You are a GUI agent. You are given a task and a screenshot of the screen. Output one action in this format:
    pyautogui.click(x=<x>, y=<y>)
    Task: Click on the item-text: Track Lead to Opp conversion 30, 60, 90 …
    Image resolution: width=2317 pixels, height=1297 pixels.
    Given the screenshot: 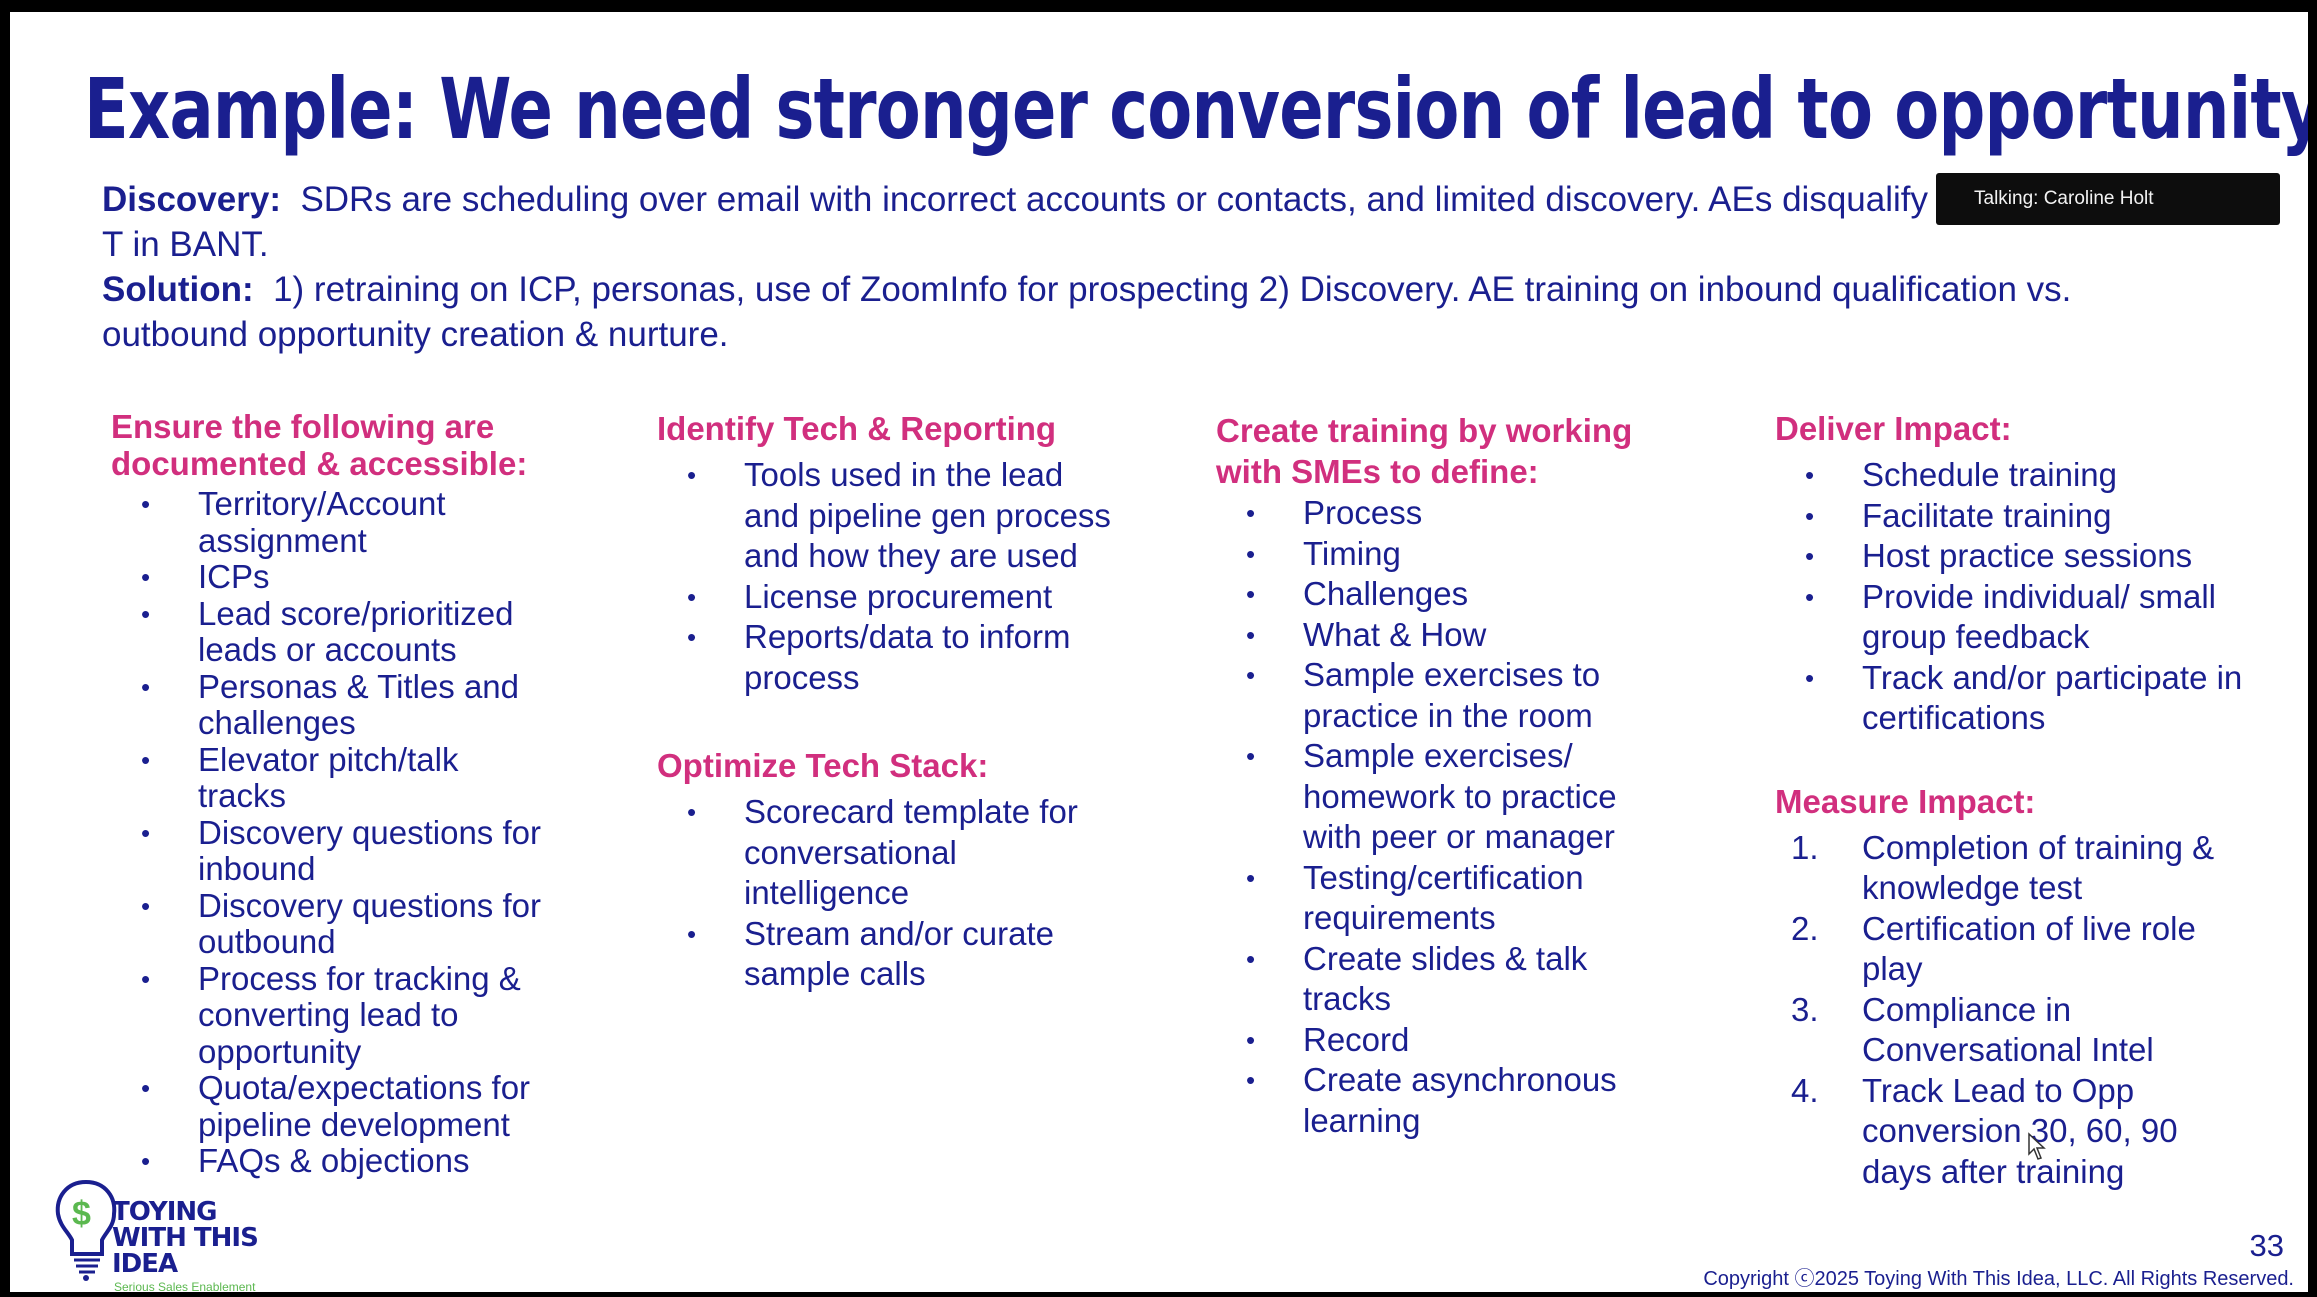 What is the action you would take?
    pyautogui.click(x=2020, y=1130)
    